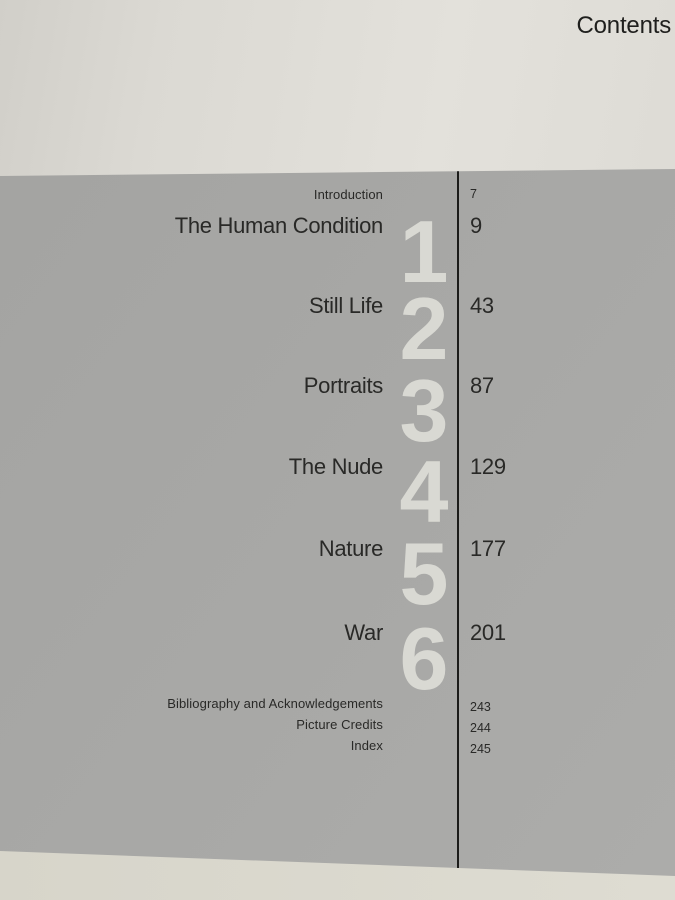 The width and height of the screenshot is (675, 900). I want to click on entry-page-number: 7, so click(473, 194).